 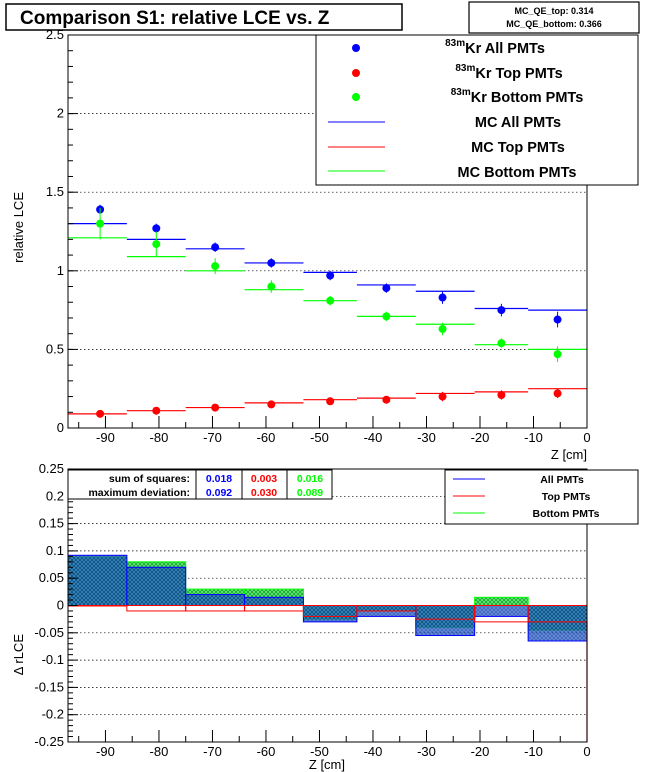 I want to click on bottom-ylabel: Δ rLCE, so click(x=18, y=655).